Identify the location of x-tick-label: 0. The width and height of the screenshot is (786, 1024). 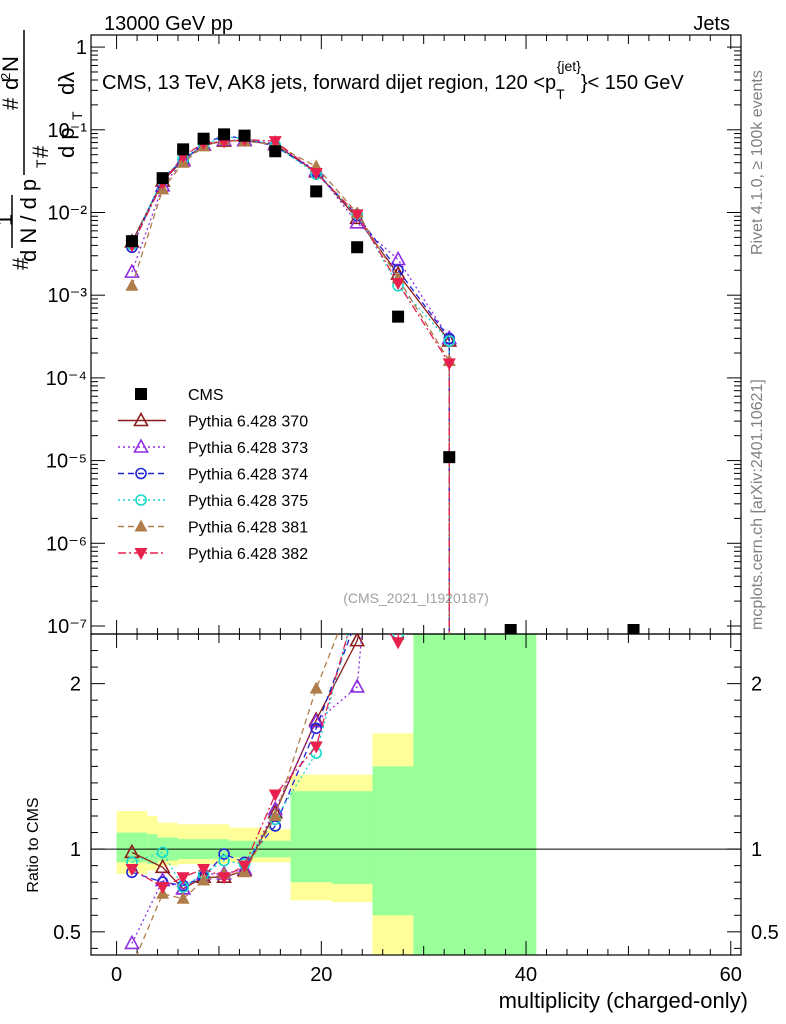
(116, 975).